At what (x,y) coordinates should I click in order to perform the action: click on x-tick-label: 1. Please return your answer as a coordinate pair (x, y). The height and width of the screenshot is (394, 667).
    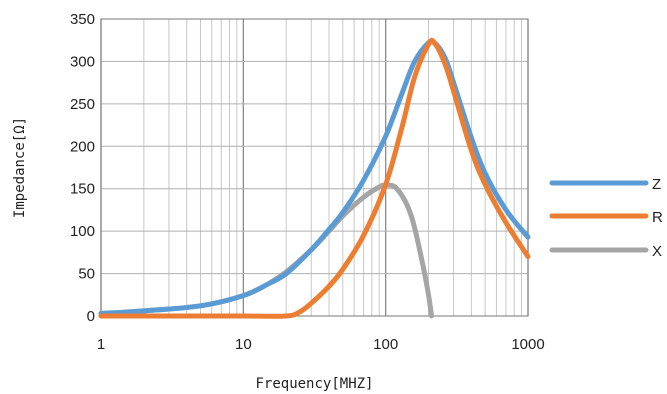
    Looking at the image, I should click on (101, 344).